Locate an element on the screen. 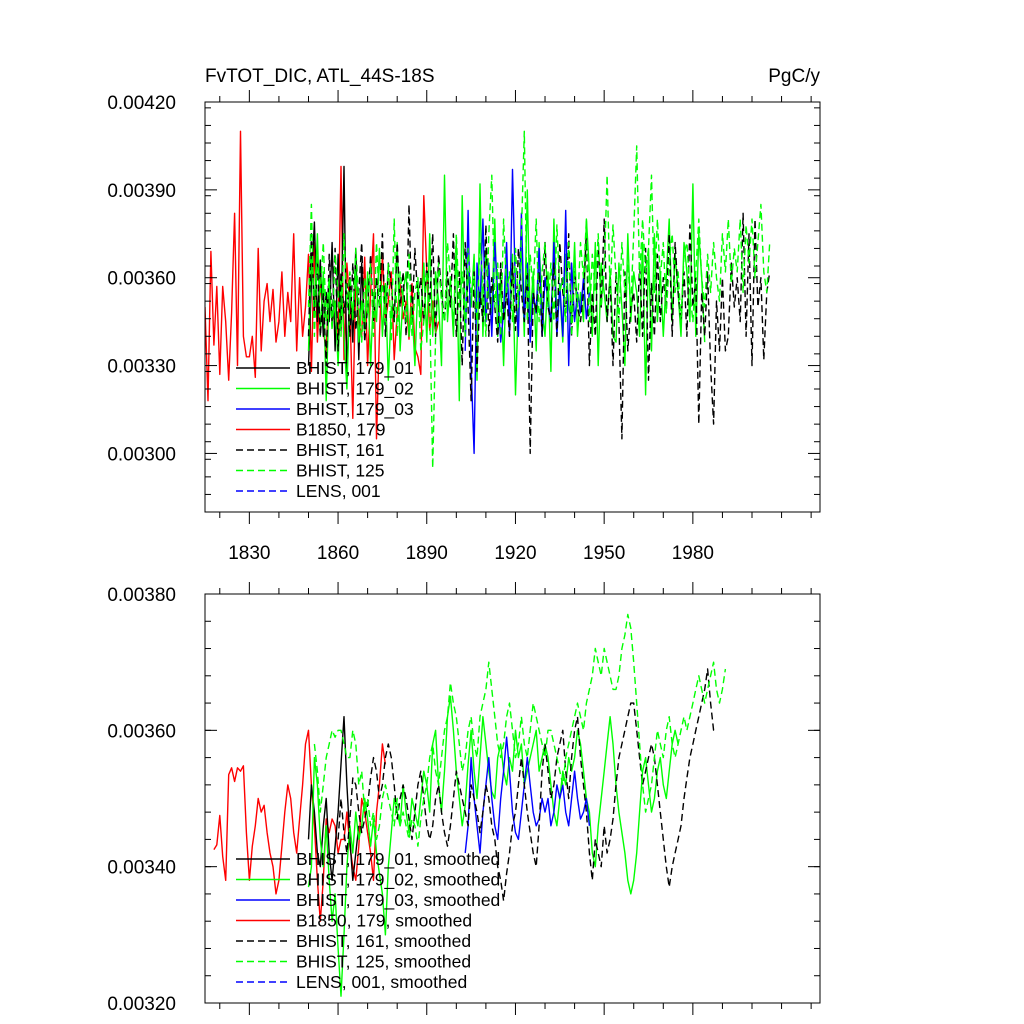  legend-label: LENS, 001 is located at coordinates (338, 491).